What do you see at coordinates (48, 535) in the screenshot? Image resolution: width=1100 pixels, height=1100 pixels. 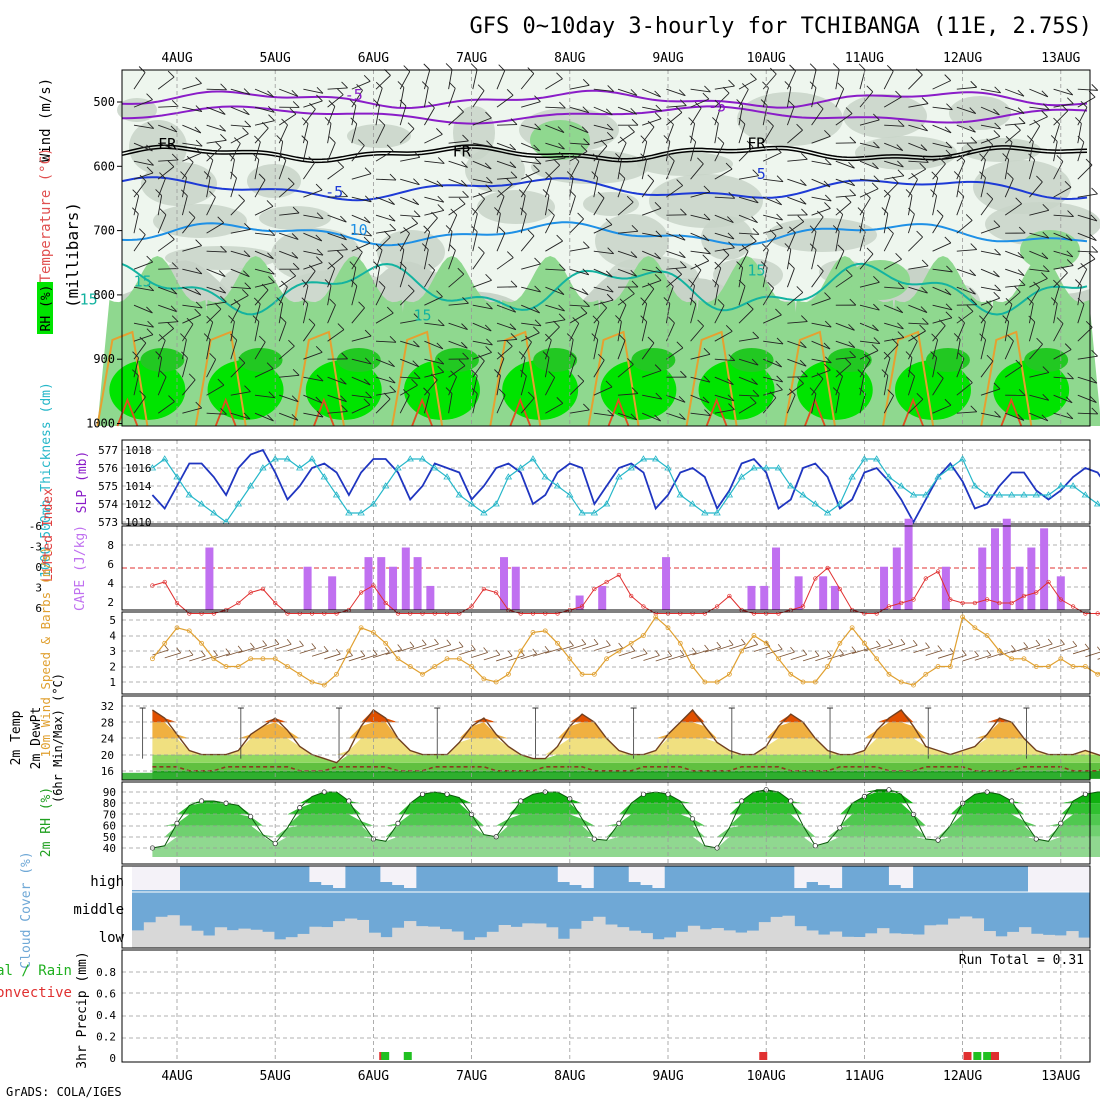 I see `ylabel-lifted-index: Lifted Index` at bounding box center [48, 535].